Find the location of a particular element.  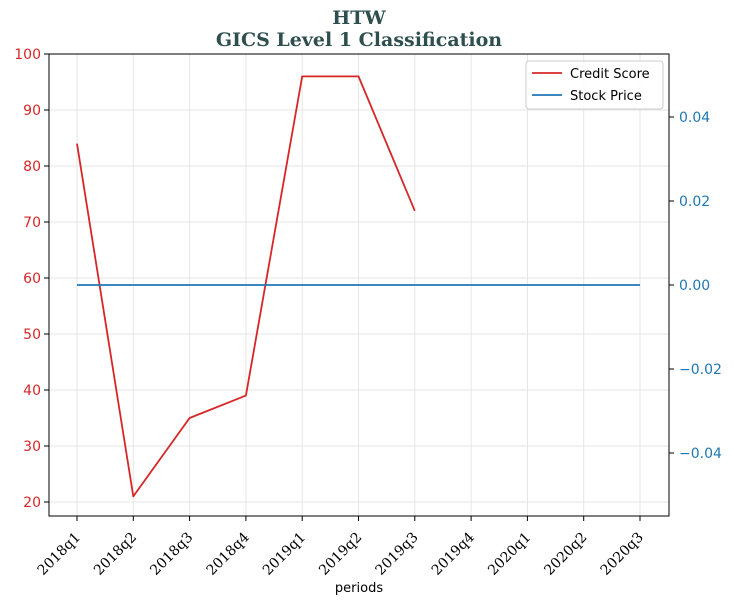

x-tick-label: 2018q1 is located at coordinates (59, 554).